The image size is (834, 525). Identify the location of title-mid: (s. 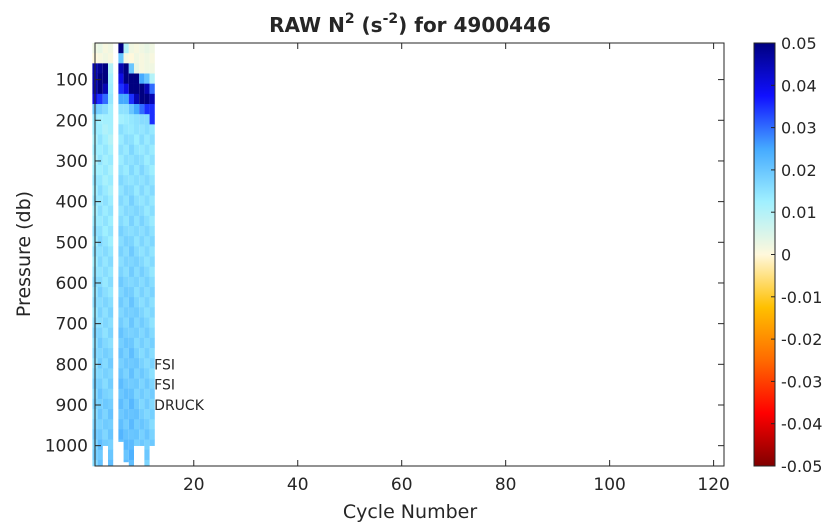
(369, 25).